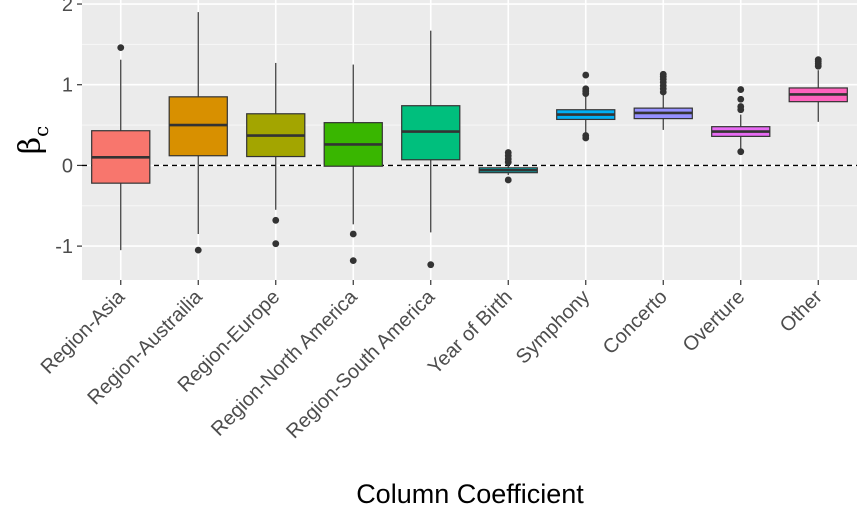 The width and height of the screenshot is (859, 512). I want to click on box-region-austrailia, so click(198, 133).